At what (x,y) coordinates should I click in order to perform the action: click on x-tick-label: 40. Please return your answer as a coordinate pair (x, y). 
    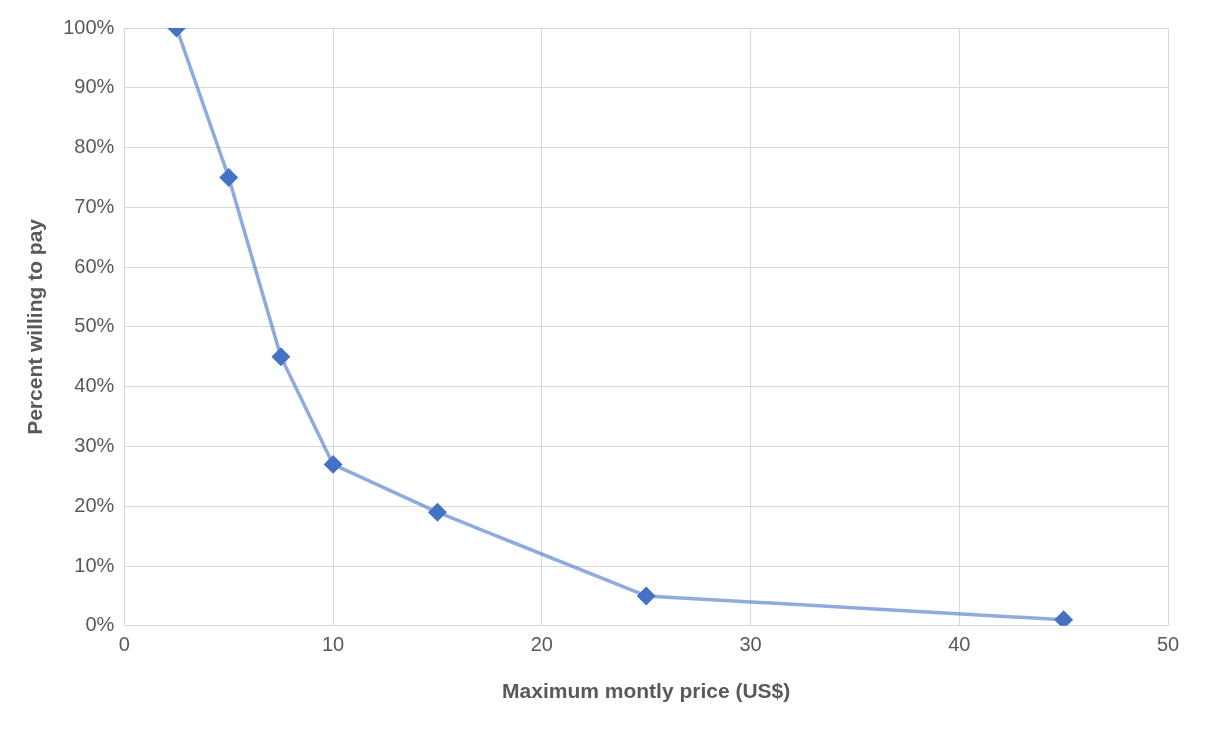
    Looking at the image, I should click on (959, 644).